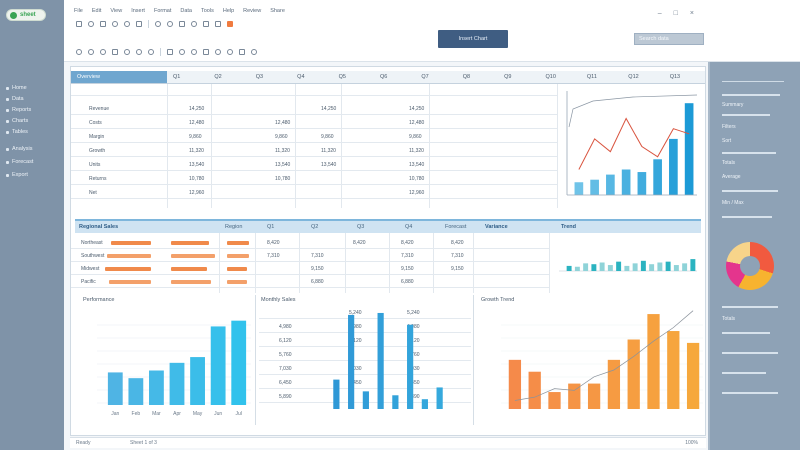 Image resolution: width=800 pixels, height=450 pixels. Describe the element at coordinates (218, 77) in the screenshot. I see `header-col: Q2` at that location.